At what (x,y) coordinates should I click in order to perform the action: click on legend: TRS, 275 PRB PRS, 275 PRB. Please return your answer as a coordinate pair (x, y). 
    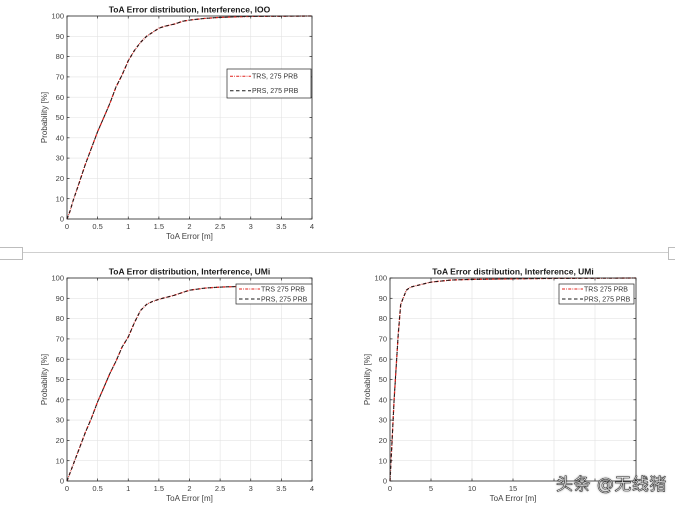
    Looking at the image, I should click on (269, 83).